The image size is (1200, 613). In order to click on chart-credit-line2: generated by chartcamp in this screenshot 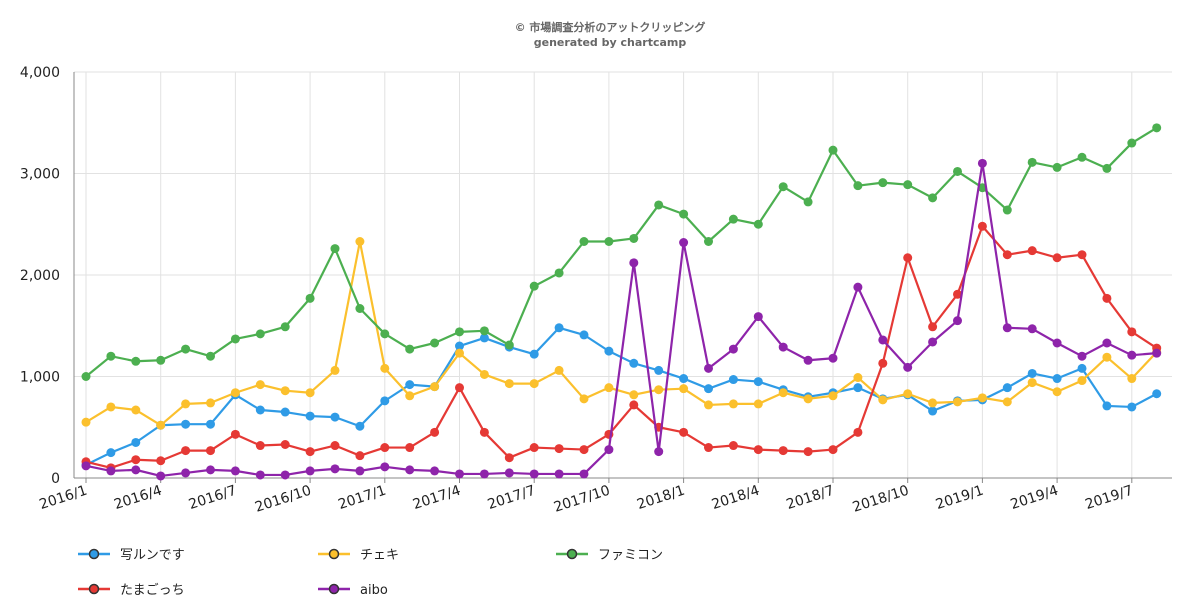, I will do `click(610, 42)`.